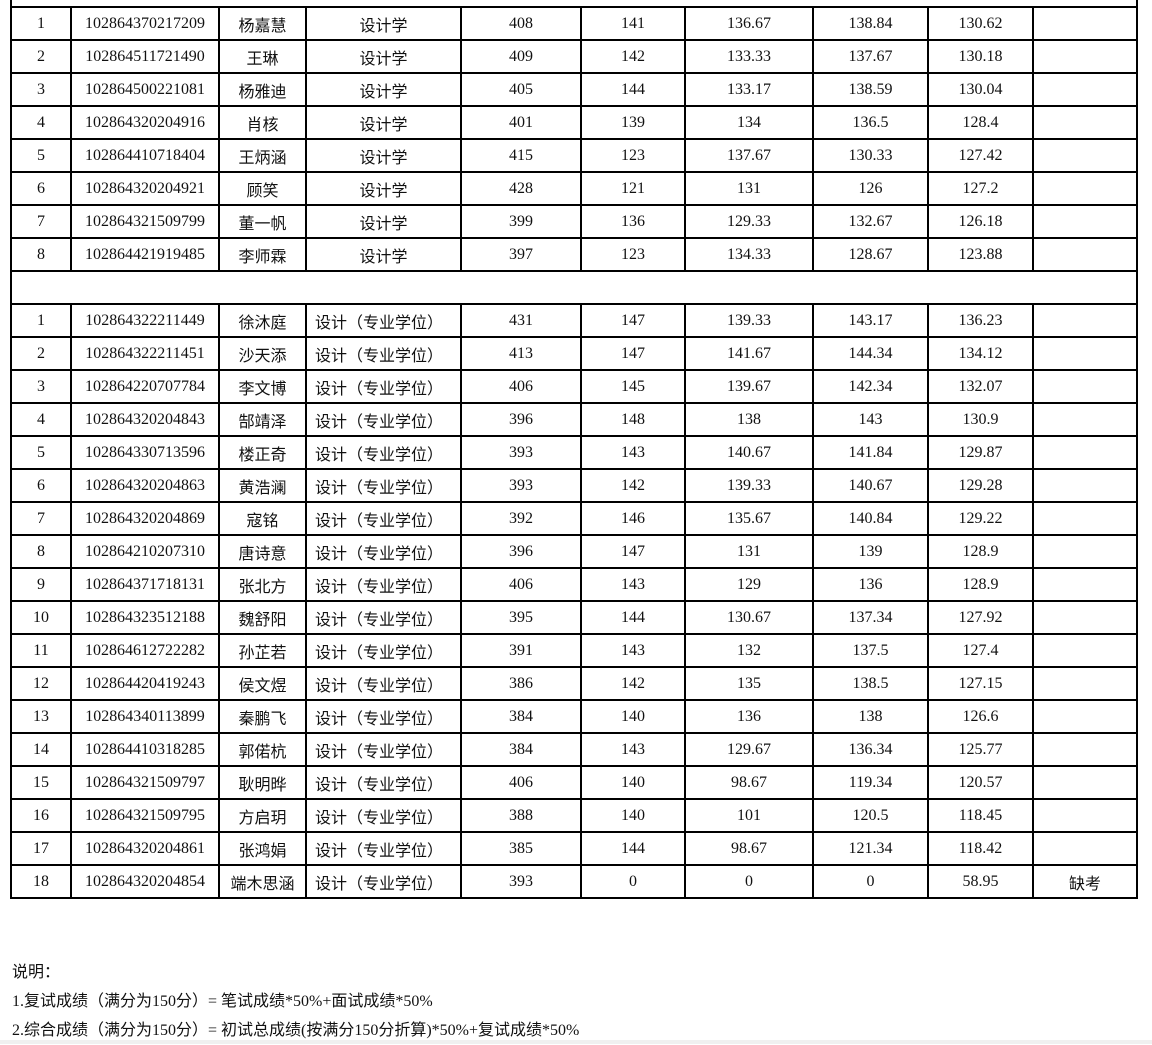  I want to click on rank-cell: 16, so click(41, 815).